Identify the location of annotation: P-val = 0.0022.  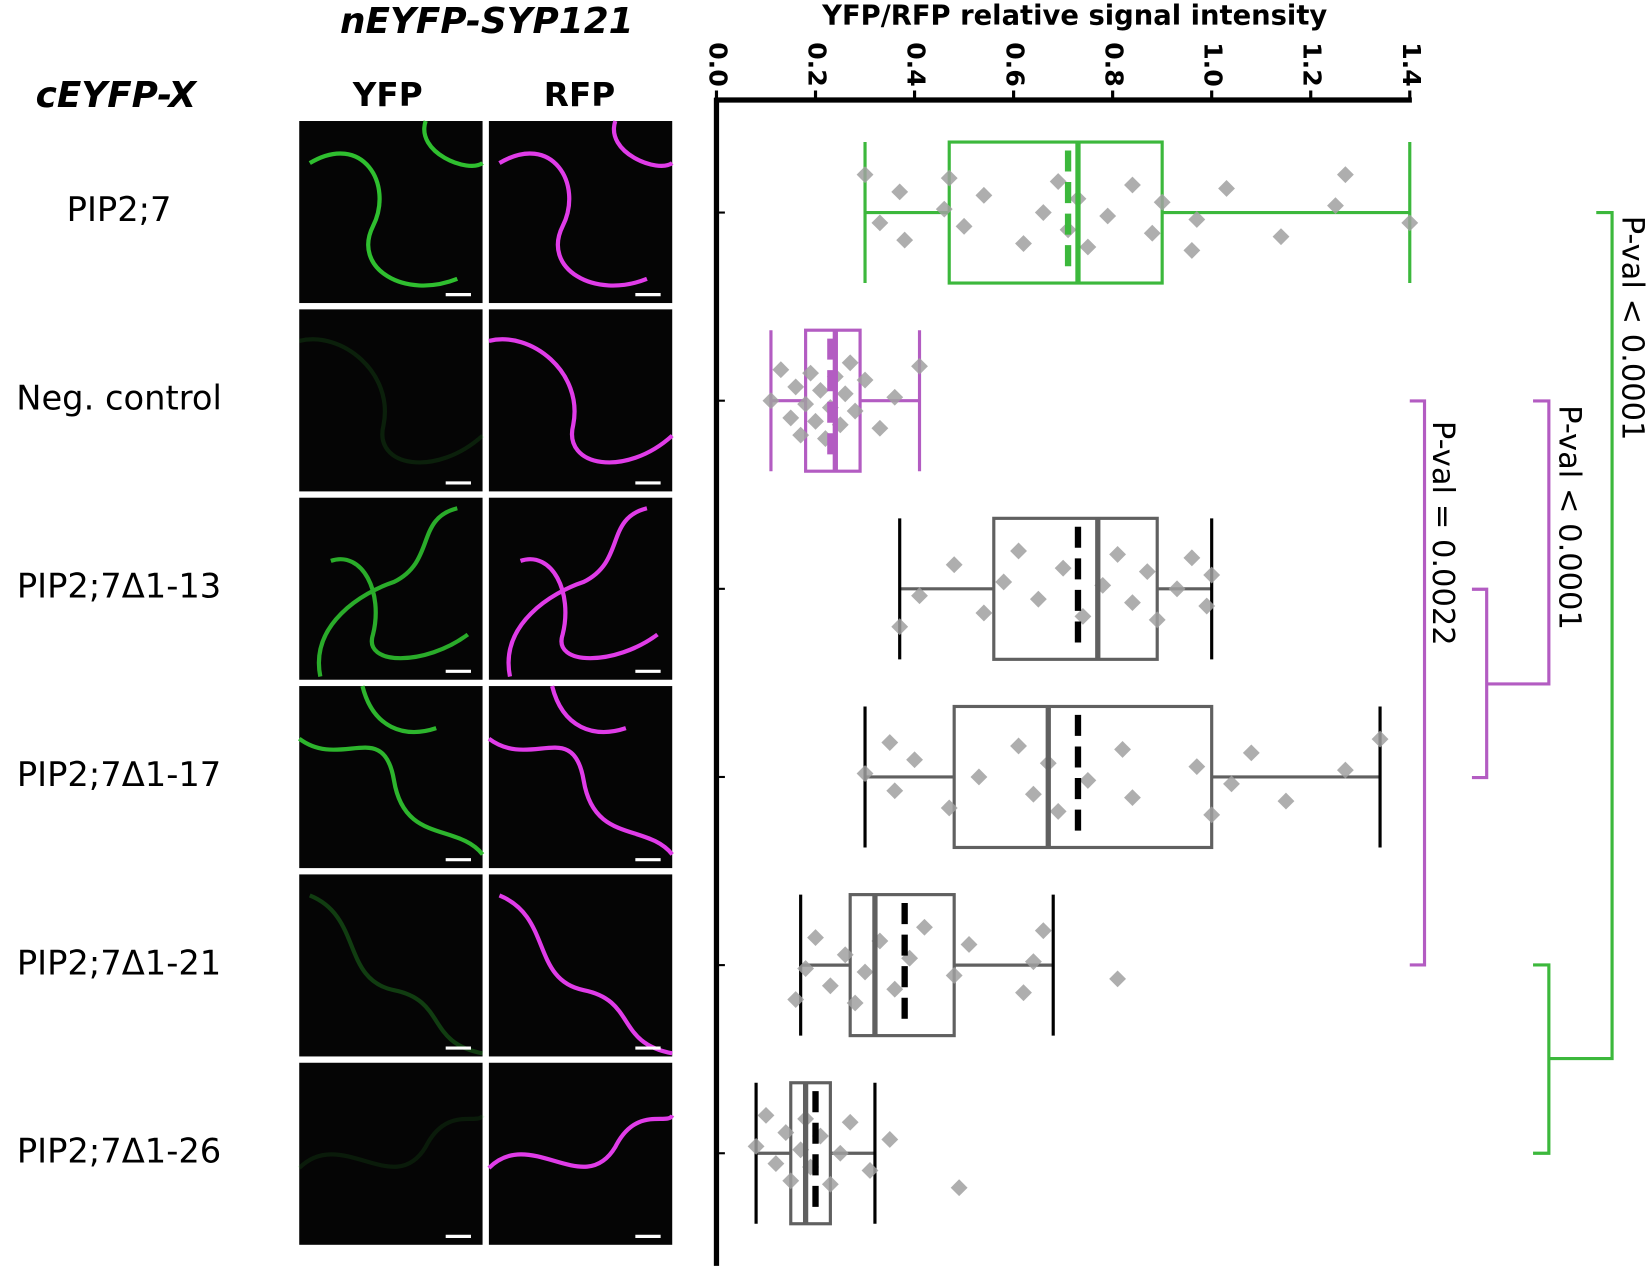
(1442, 533).